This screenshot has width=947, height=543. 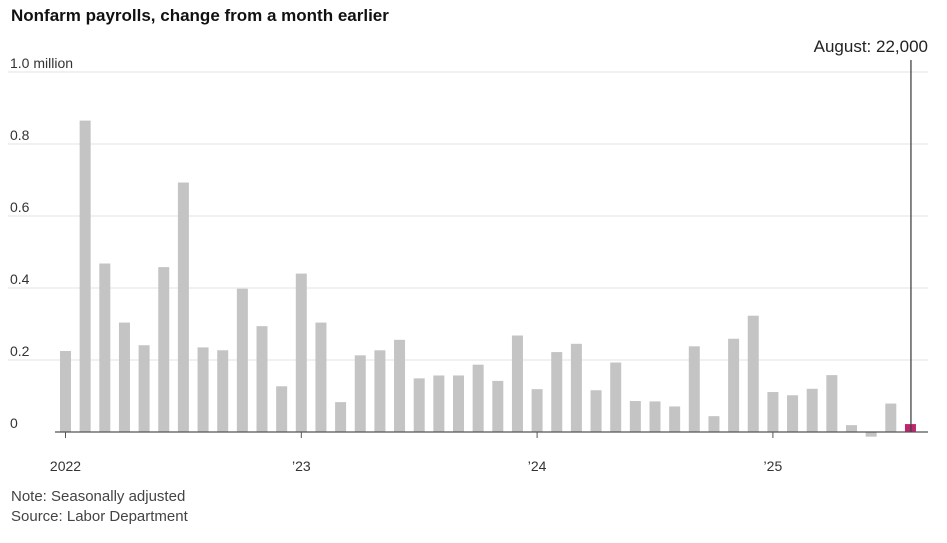 What do you see at coordinates (14, 423) in the screenshot?
I see `y-tick-label: 0` at bounding box center [14, 423].